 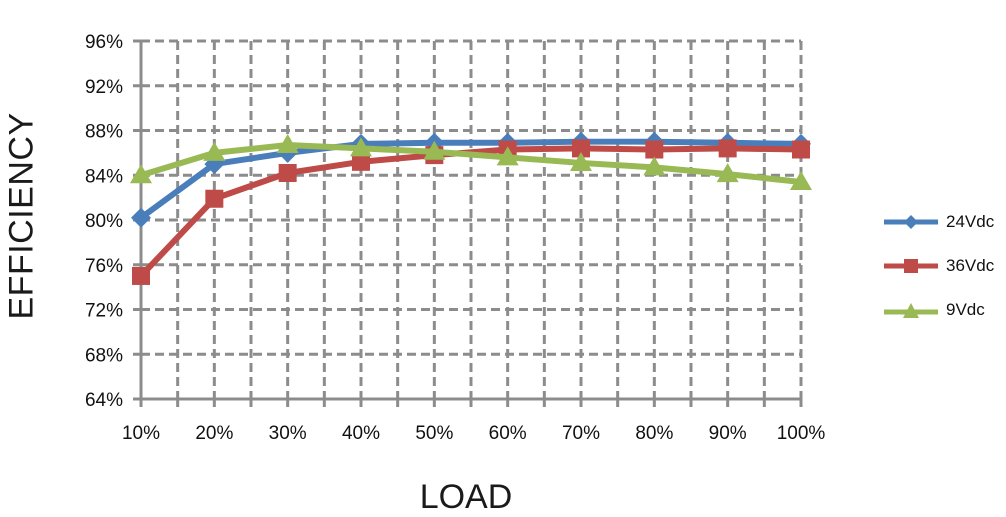 I want to click on legend-item-36vdc: 36Vdc, so click(x=938, y=266).